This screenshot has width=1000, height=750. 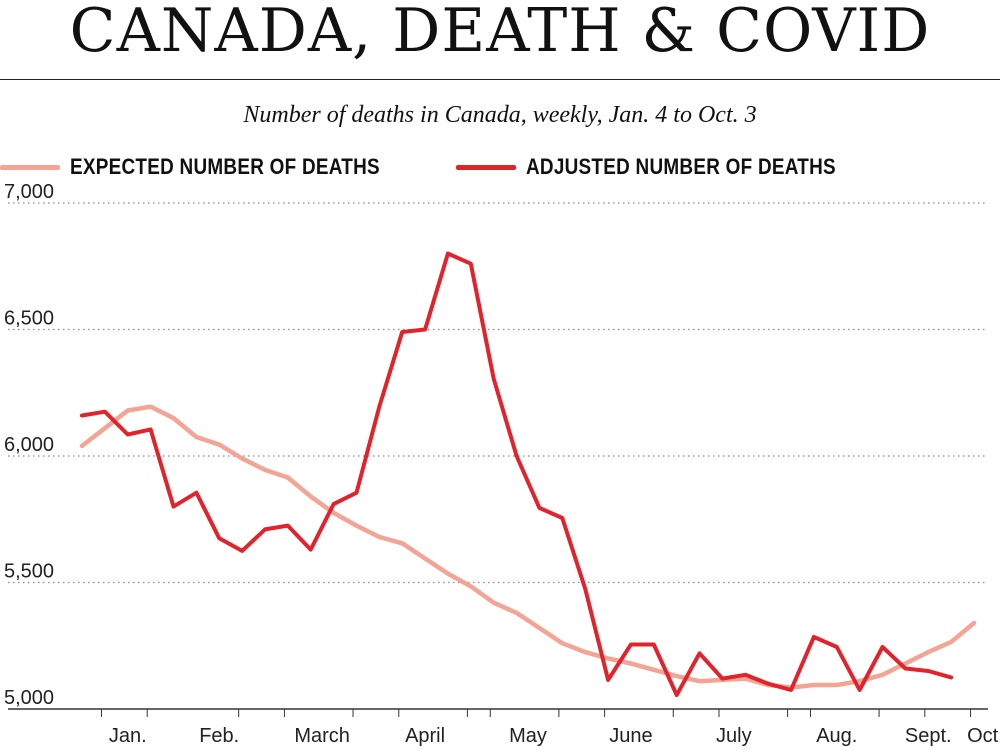 What do you see at coordinates (425, 736) in the screenshot?
I see `x-tick-label: April` at bounding box center [425, 736].